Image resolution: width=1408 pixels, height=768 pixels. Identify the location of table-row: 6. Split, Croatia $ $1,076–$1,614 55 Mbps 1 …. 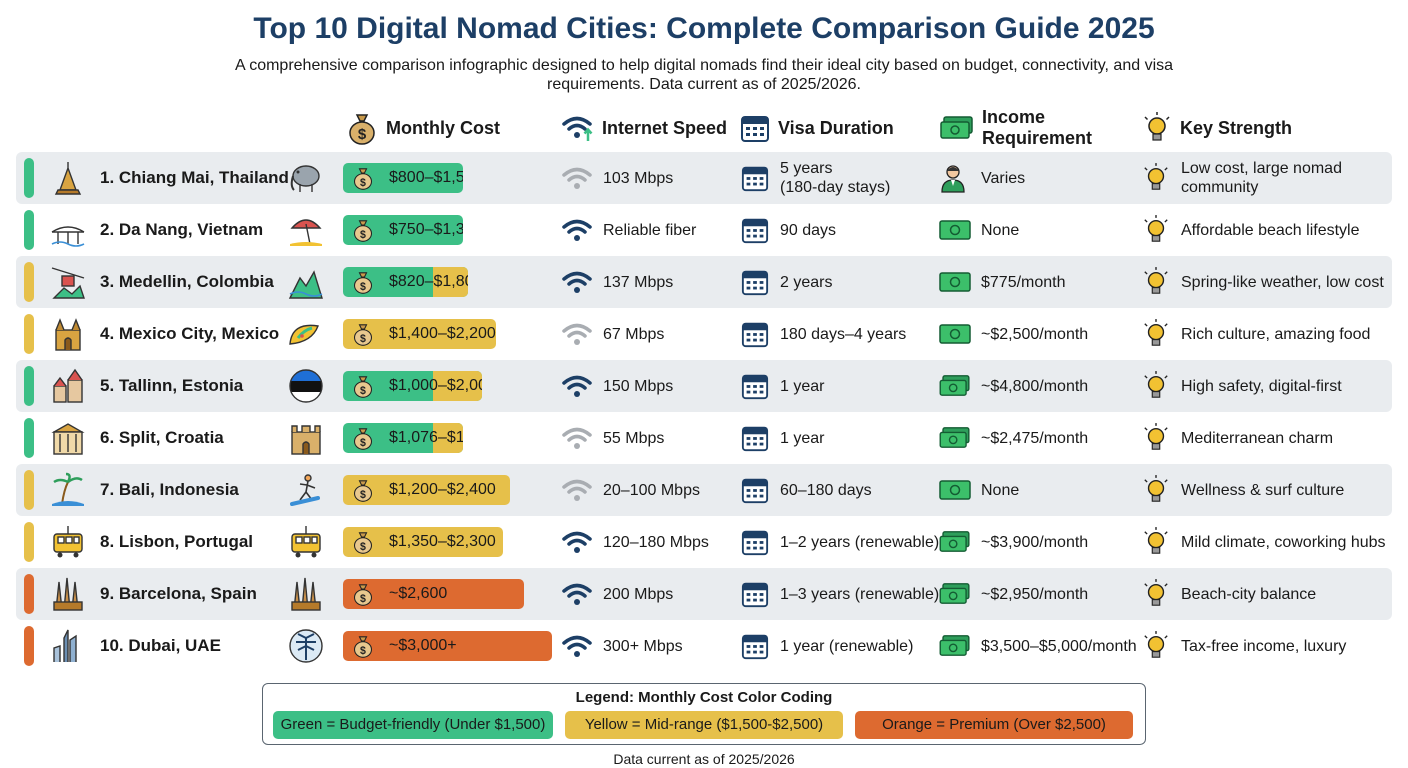
(704, 438).